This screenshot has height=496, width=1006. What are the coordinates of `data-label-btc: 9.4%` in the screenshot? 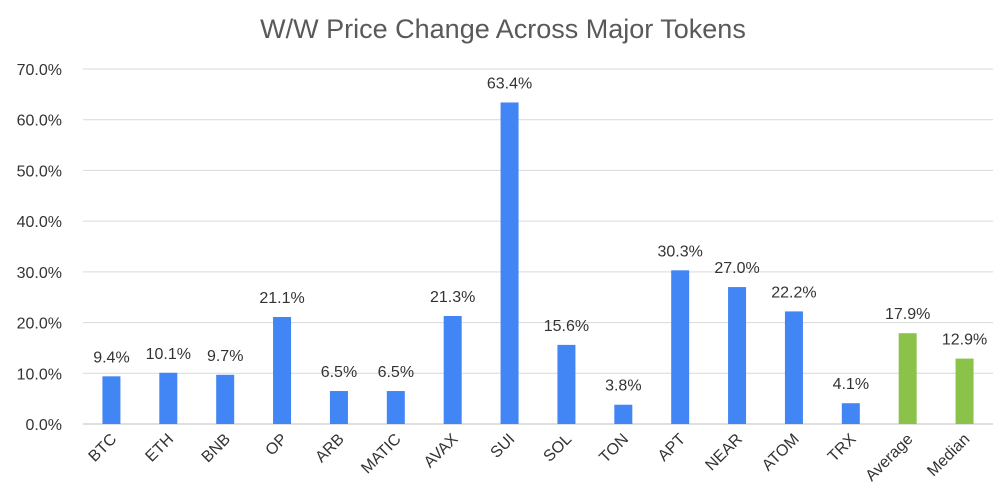 It's located at (111, 357).